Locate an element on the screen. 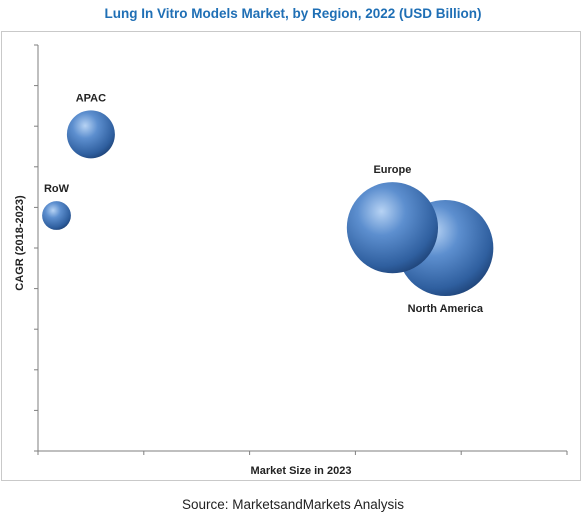  x-axis-label: Market Size in 2023 is located at coordinates (301, 471).